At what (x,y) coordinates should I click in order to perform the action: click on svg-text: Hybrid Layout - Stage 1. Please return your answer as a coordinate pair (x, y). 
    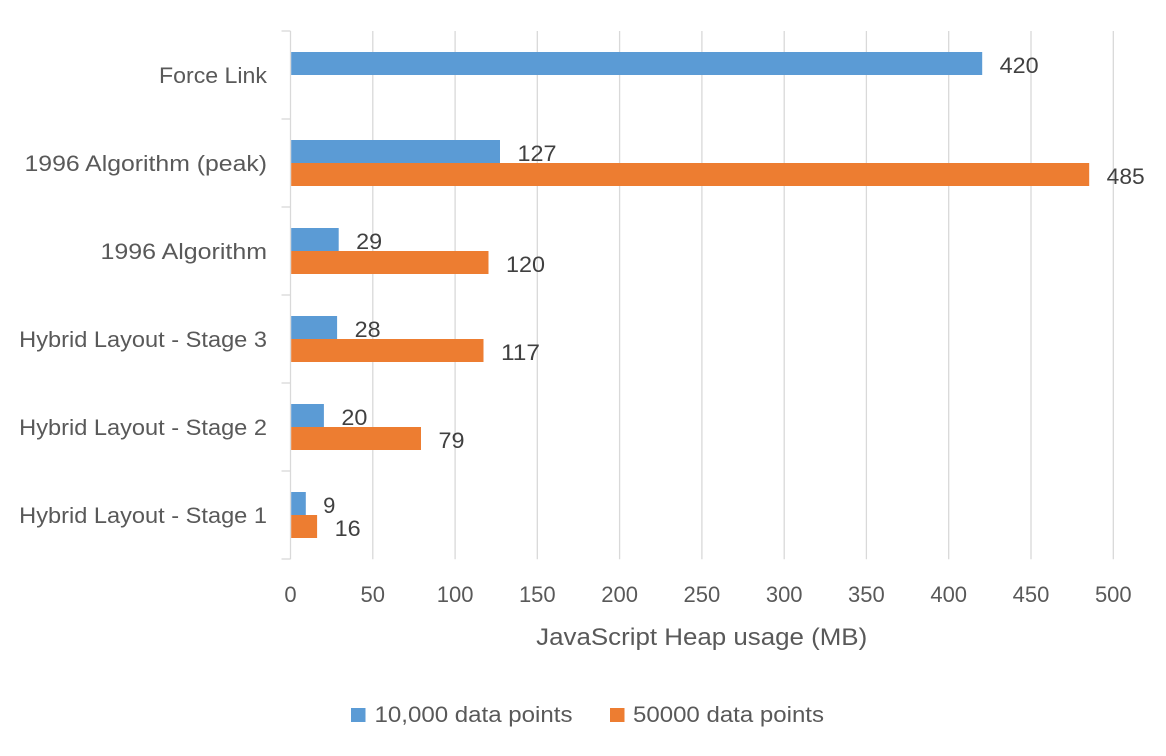
    Looking at the image, I should click on (143, 515).